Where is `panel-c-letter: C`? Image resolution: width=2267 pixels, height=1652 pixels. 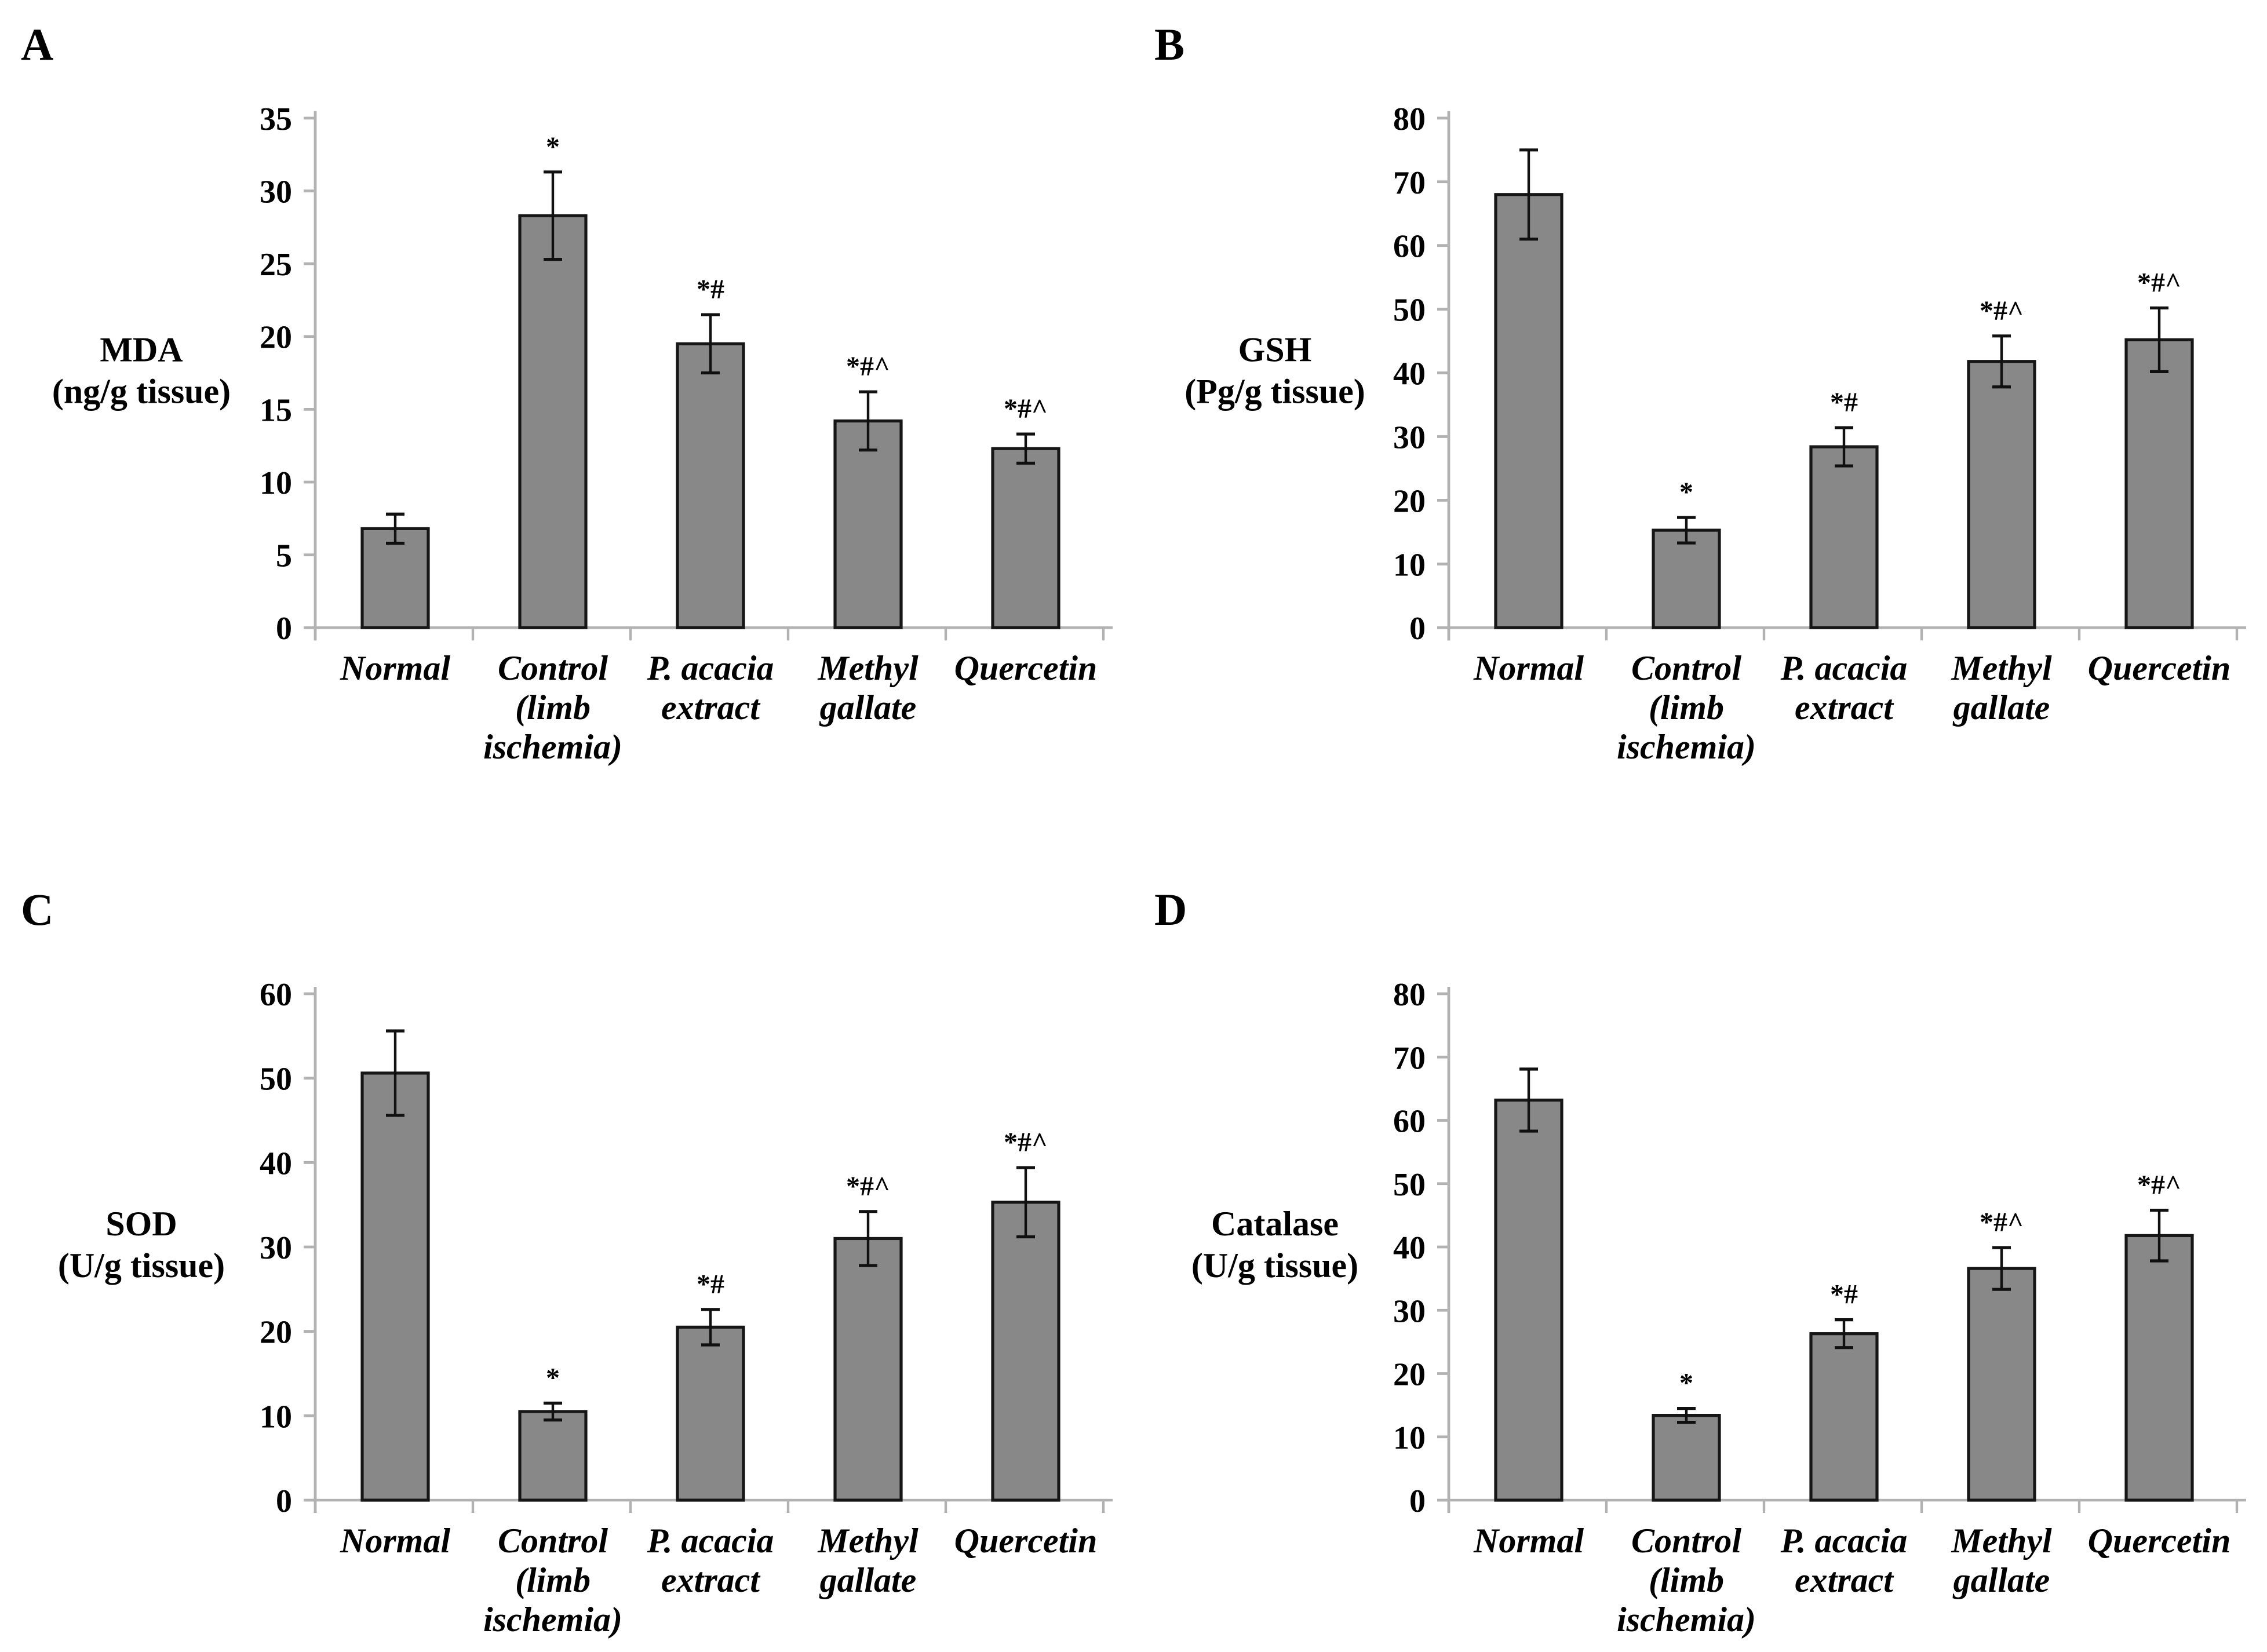
panel-c-letter: C is located at coordinates (37, 909).